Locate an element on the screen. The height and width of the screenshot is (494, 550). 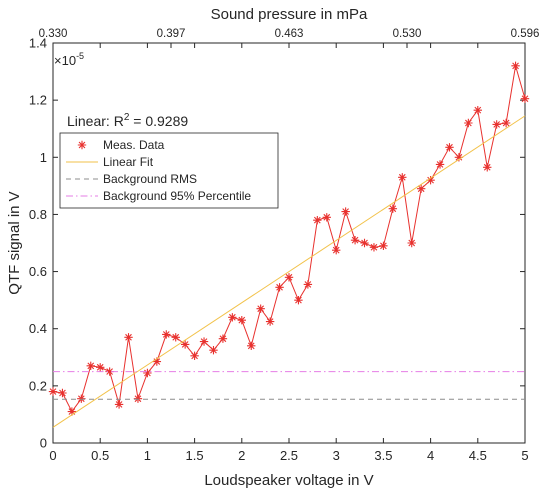
y-tick-label: 1 is located at coordinates (43, 157).